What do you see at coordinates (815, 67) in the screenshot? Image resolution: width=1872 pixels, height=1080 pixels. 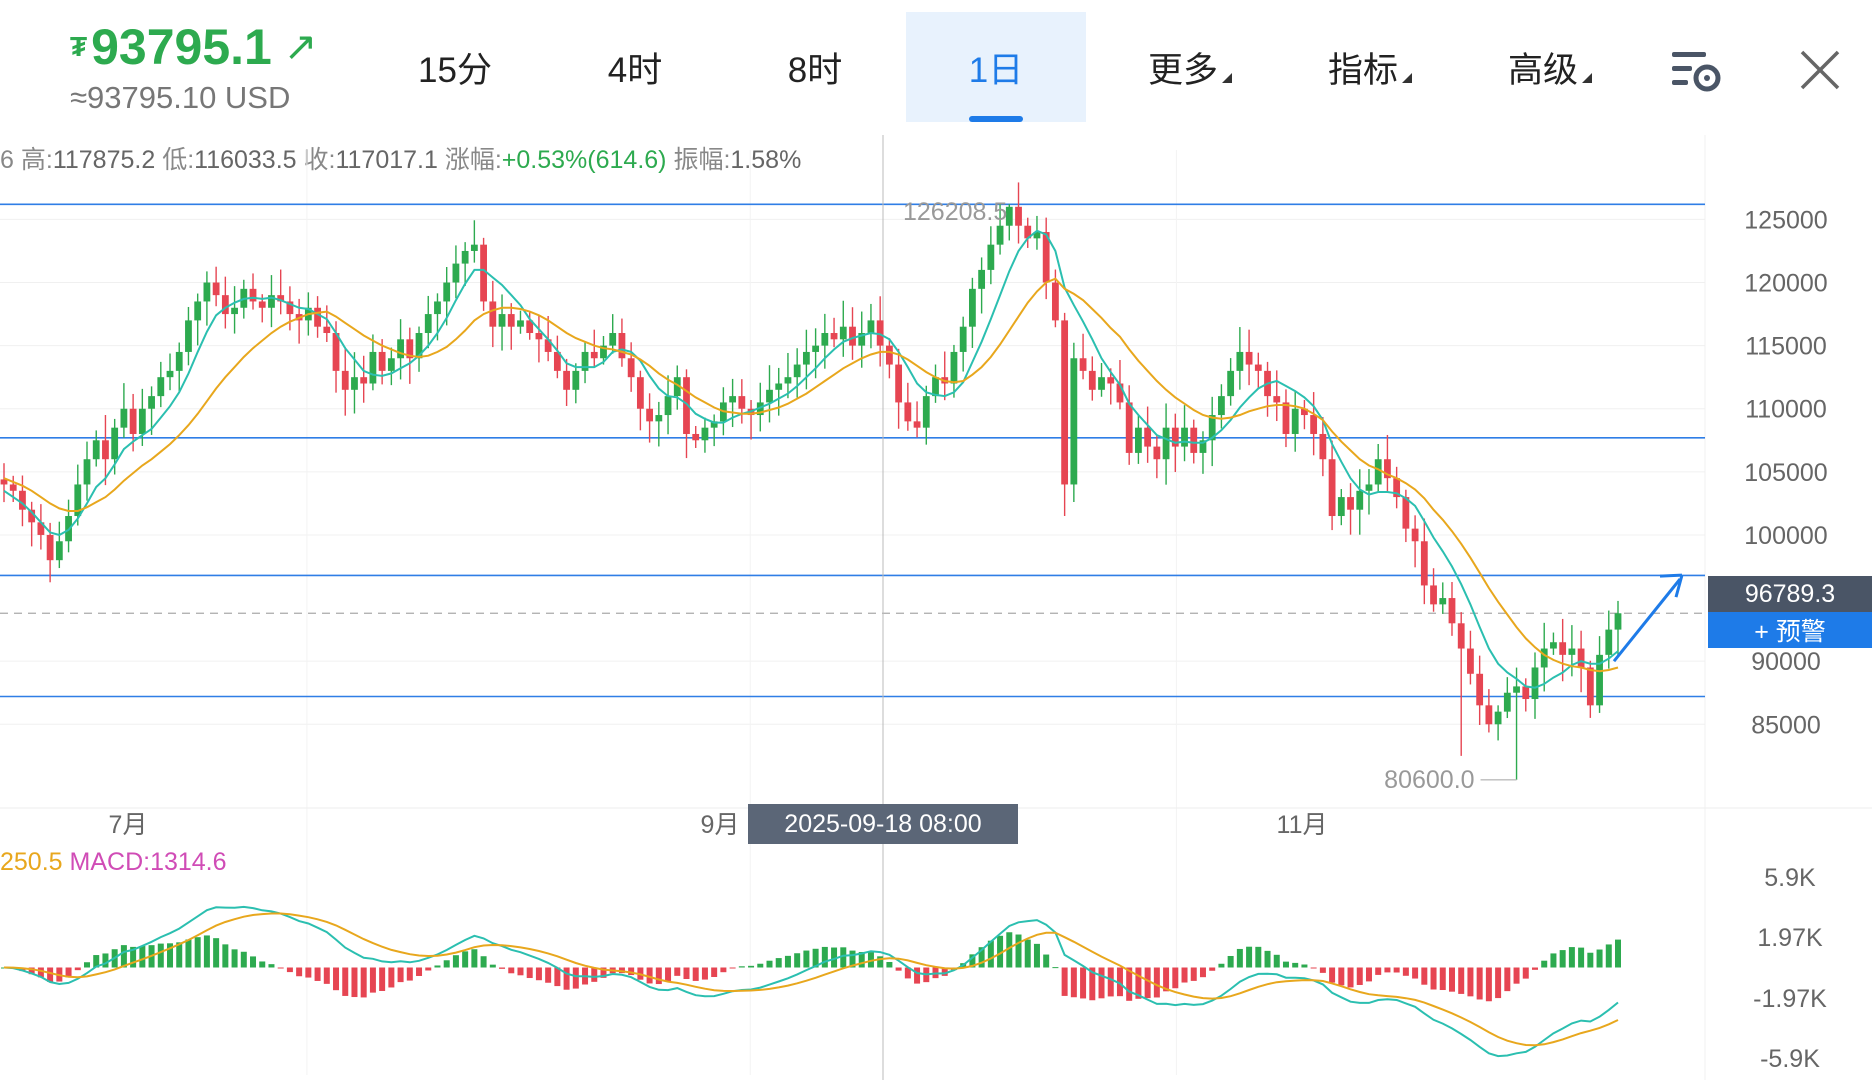 I see `tab-8h: 8时` at bounding box center [815, 67].